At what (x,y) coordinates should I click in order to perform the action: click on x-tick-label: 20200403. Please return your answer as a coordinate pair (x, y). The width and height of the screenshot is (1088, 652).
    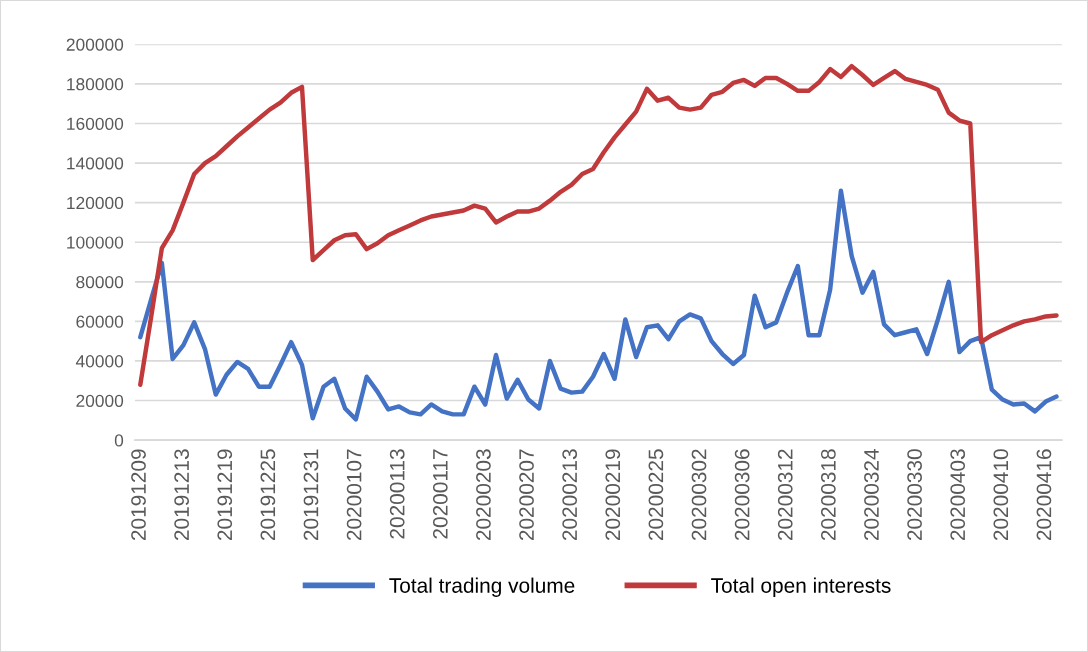
    Looking at the image, I should click on (958, 495).